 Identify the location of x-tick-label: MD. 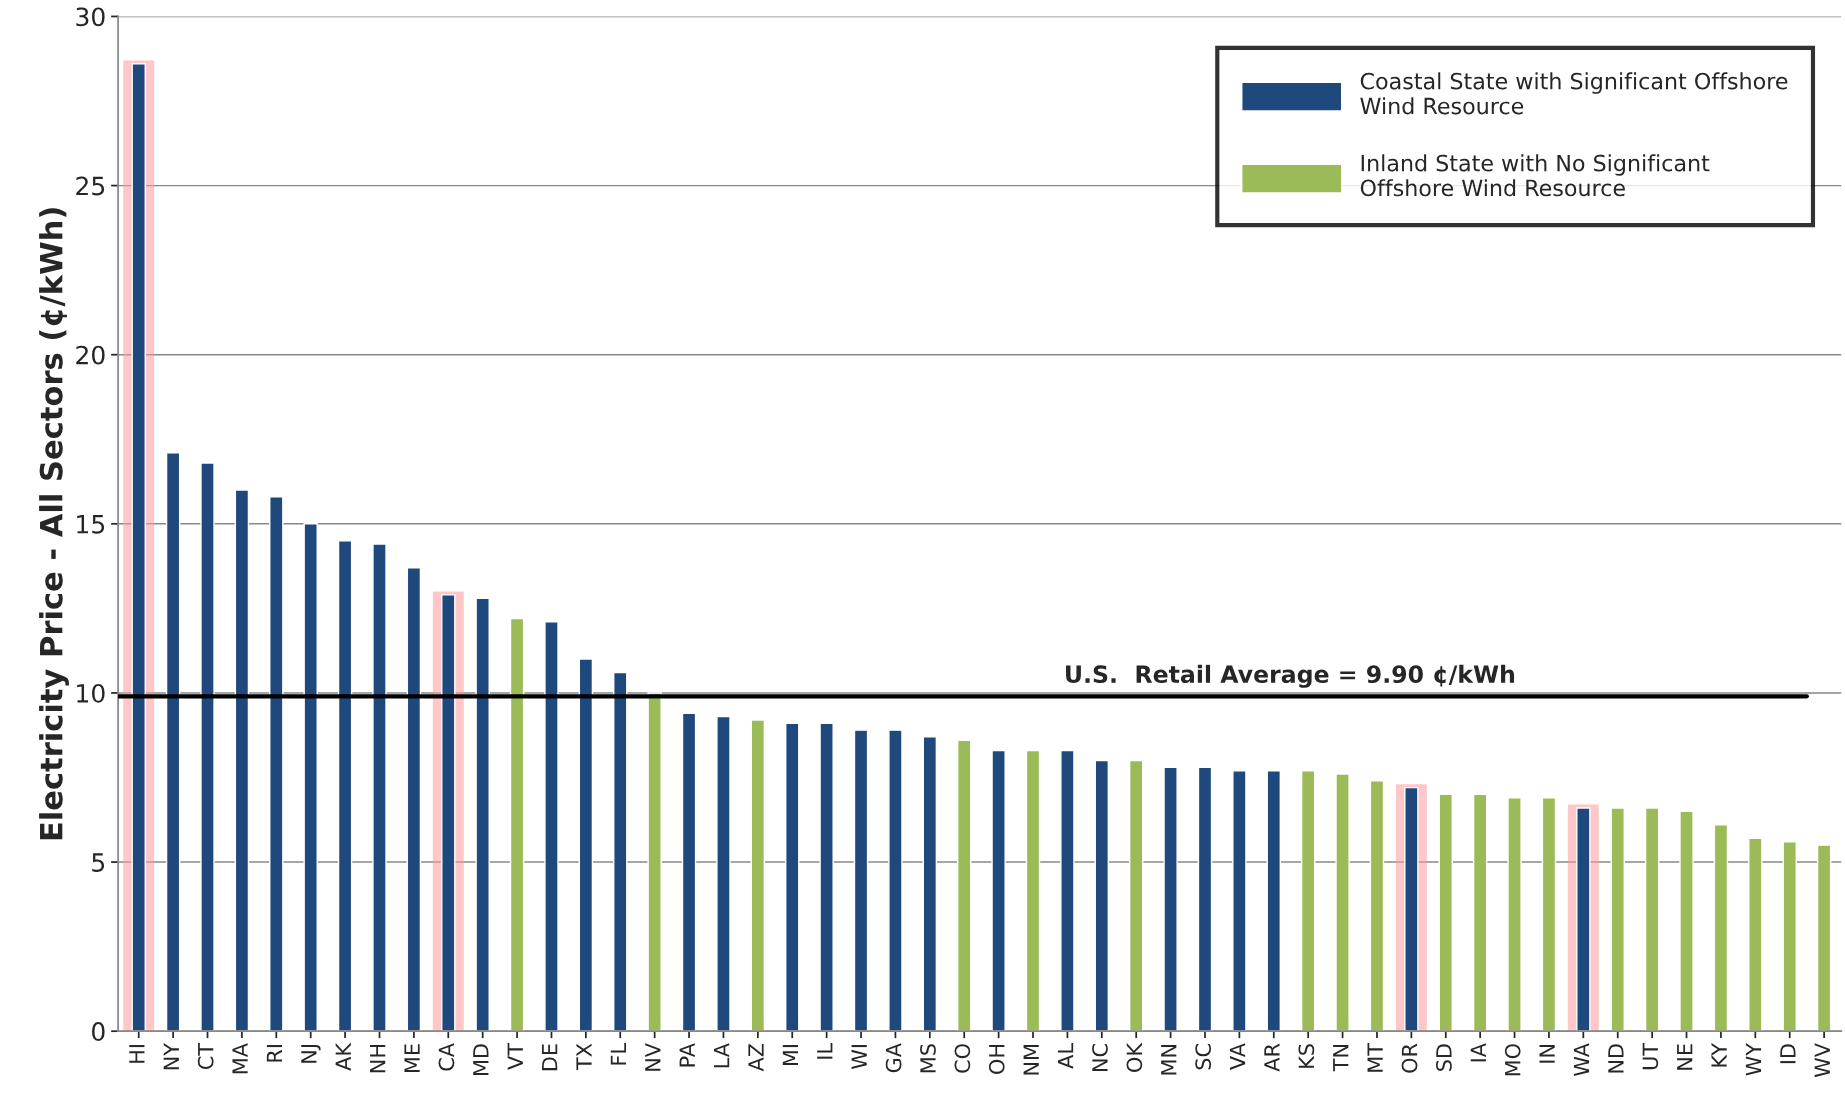
(481, 1059).